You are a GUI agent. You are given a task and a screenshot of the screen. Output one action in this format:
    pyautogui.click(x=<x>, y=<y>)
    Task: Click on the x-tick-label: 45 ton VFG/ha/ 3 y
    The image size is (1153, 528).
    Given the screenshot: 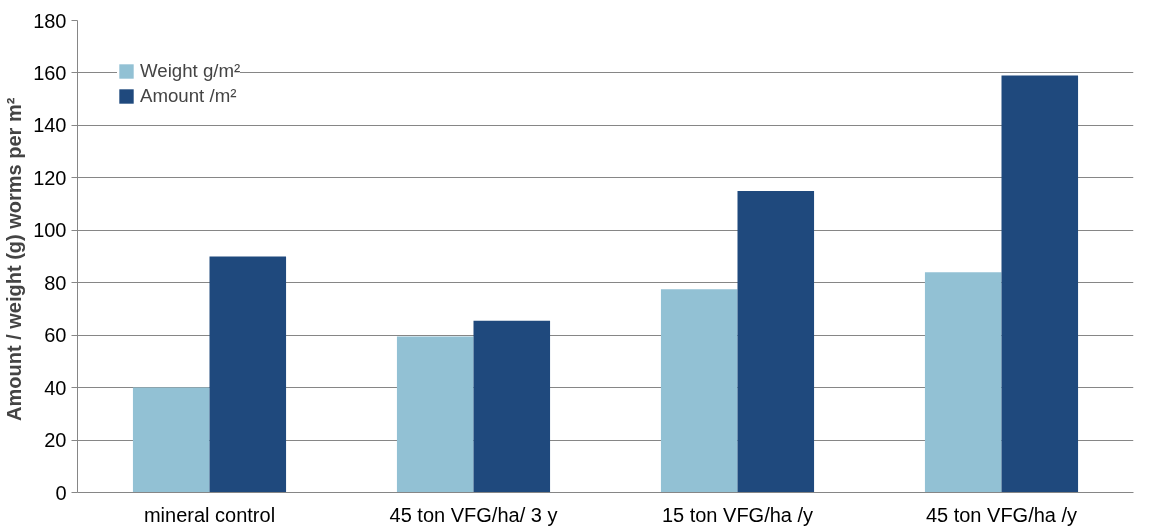 What is the action you would take?
    pyautogui.click(x=473, y=514)
    